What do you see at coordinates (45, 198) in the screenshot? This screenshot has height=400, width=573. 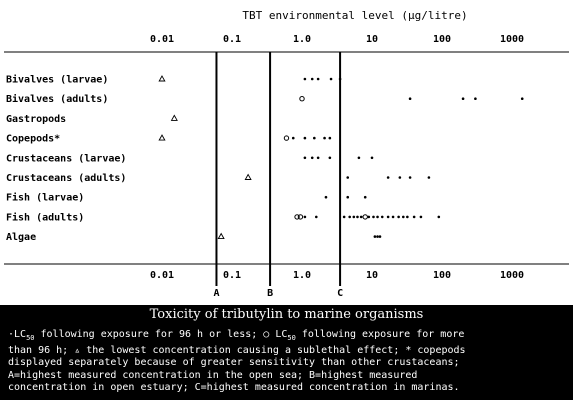 I see `category-label: Fish (larvae)` at bounding box center [45, 198].